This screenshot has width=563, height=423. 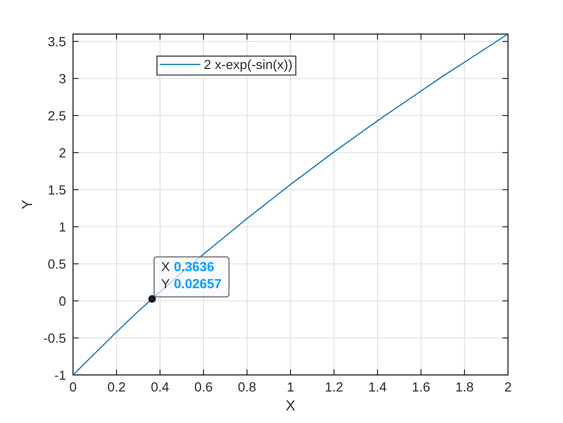 What do you see at coordinates (60, 375) in the screenshot?
I see `y-tick-label: -1` at bounding box center [60, 375].